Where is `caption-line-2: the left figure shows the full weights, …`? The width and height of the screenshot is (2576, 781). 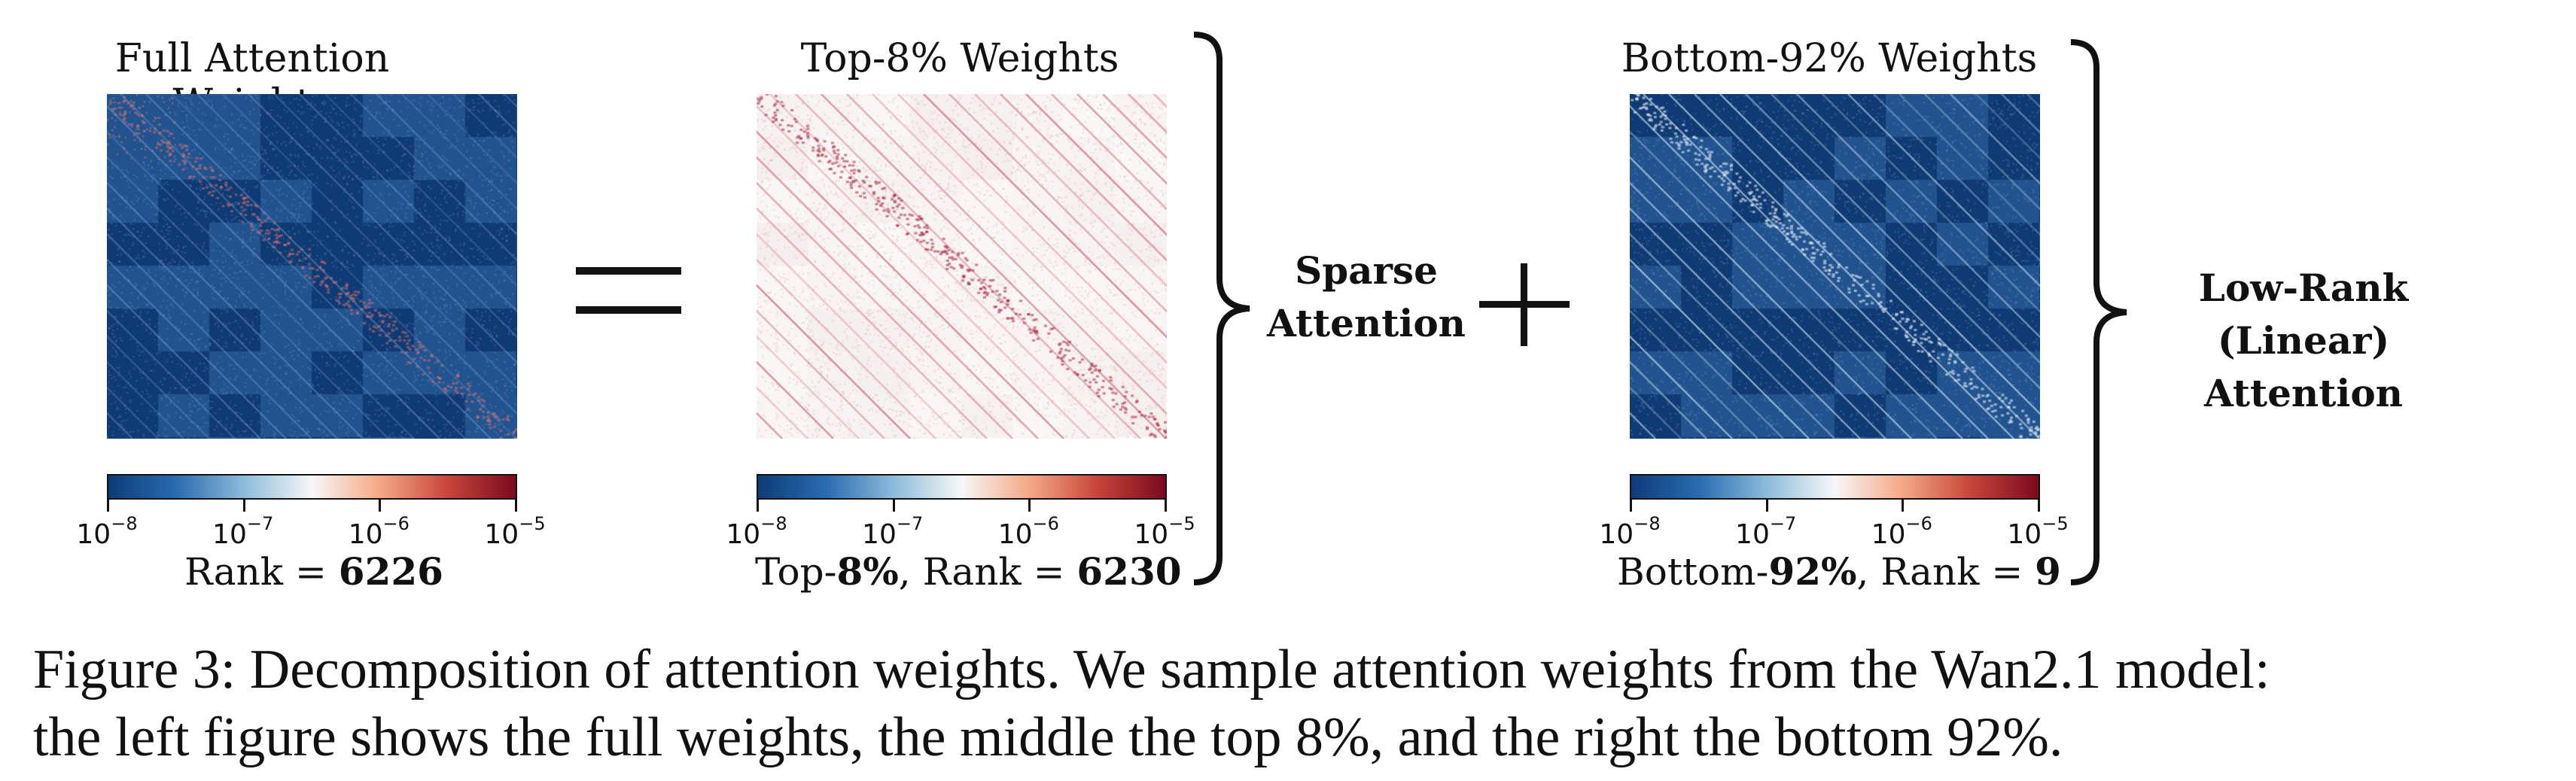
caption-line-2: the left figure shows the full weights, … is located at coordinates (1048, 737).